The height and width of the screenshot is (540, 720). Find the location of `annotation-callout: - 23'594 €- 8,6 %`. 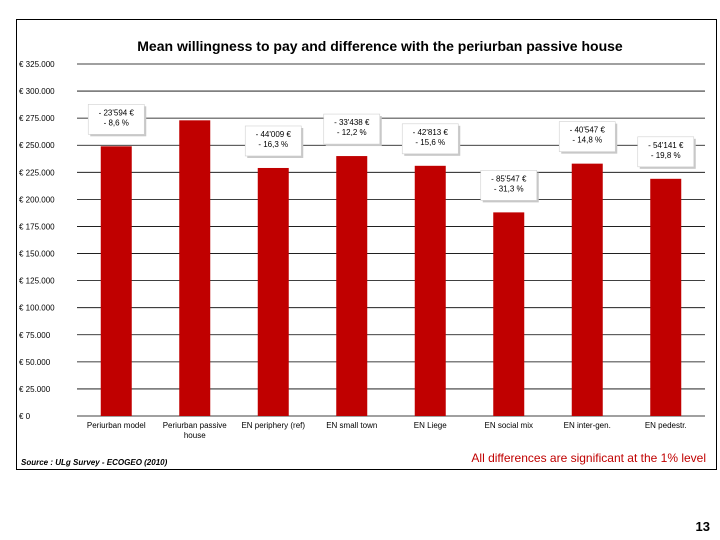

annotation-callout: - 23'594 €- 8,6 % is located at coordinates (117, 120).